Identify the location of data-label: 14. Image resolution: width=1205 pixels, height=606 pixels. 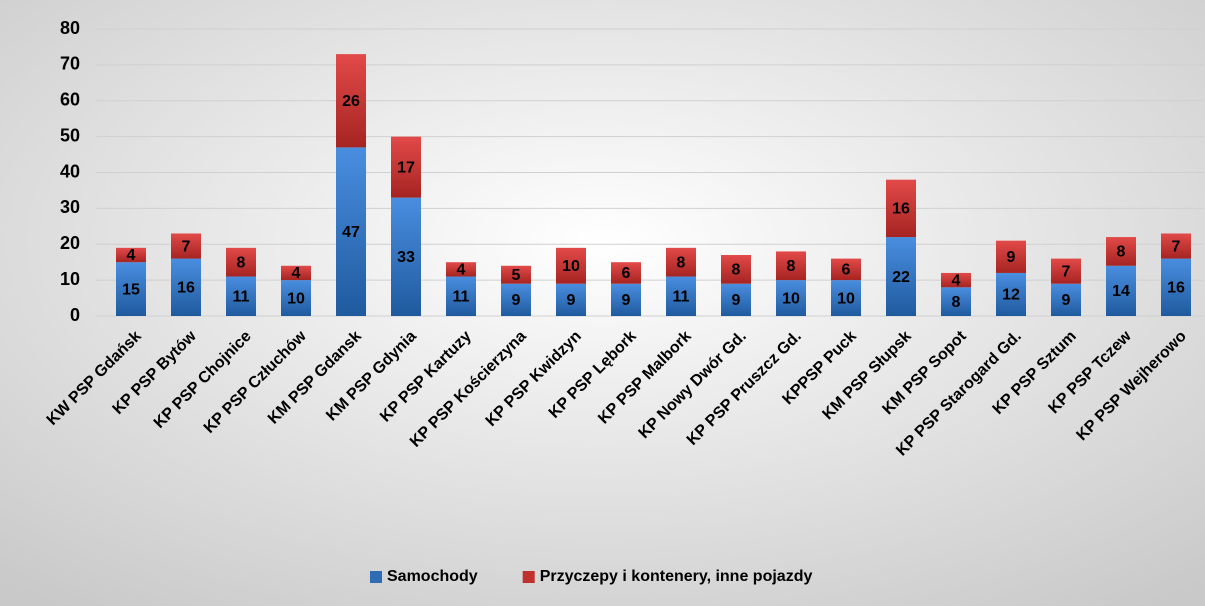
(1121, 291).